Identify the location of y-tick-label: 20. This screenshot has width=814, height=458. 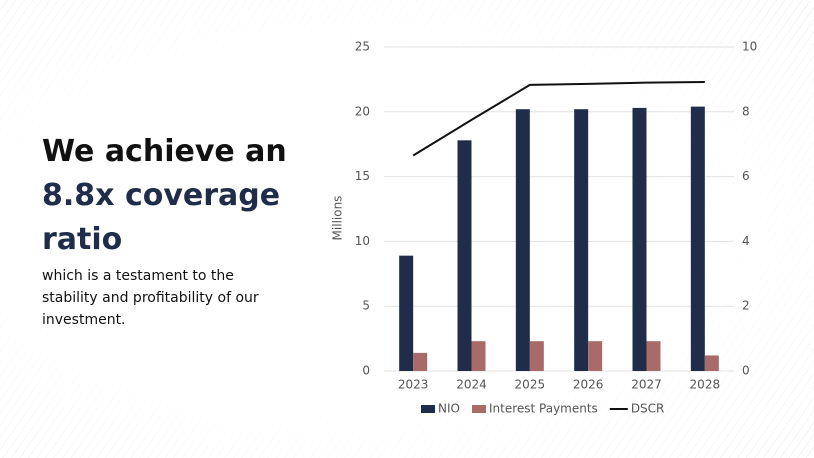
(362, 111).